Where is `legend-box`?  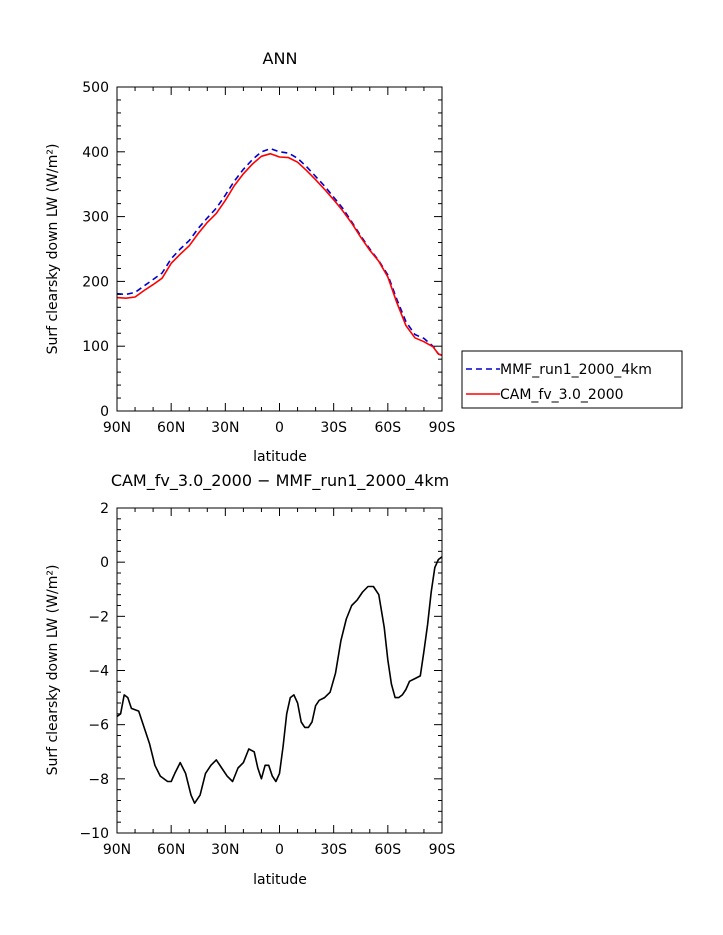 legend-box is located at coordinates (572, 379).